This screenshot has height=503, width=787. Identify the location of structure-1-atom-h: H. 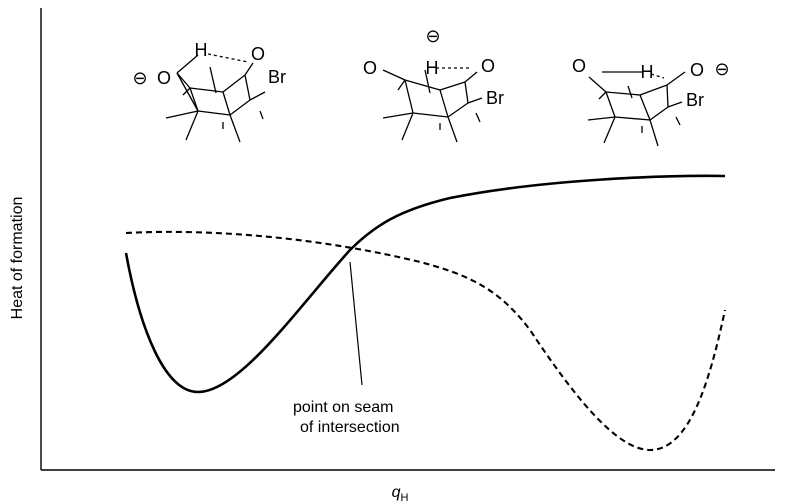
(201, 50).